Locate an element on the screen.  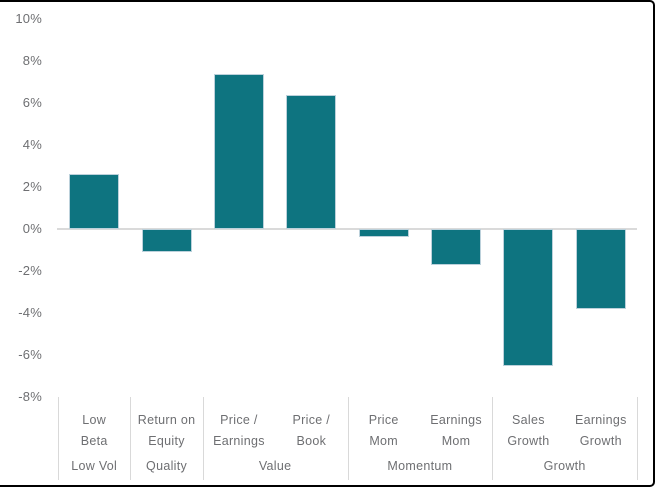
category-label-line: Low is located at coordinates (94, 420).